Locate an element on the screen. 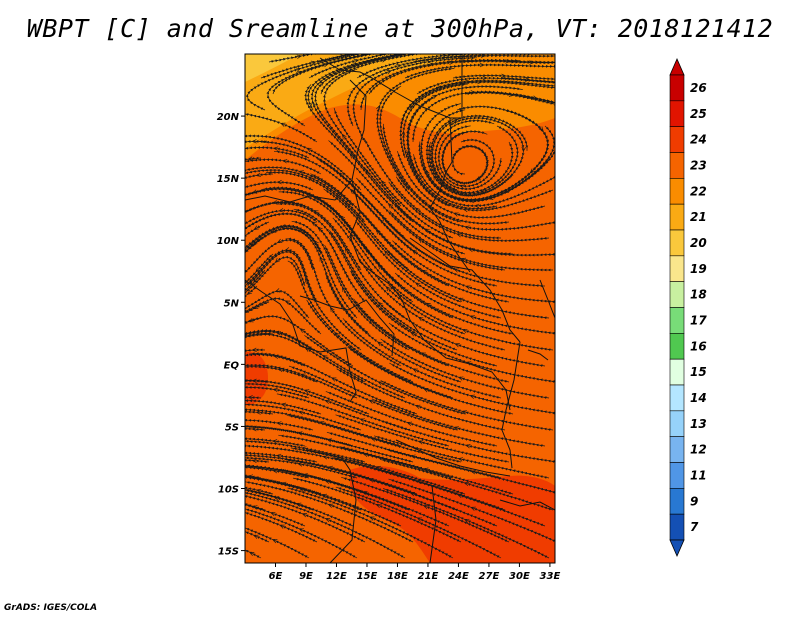  colorbar-label: 19 is located at coordinates (698, 269).